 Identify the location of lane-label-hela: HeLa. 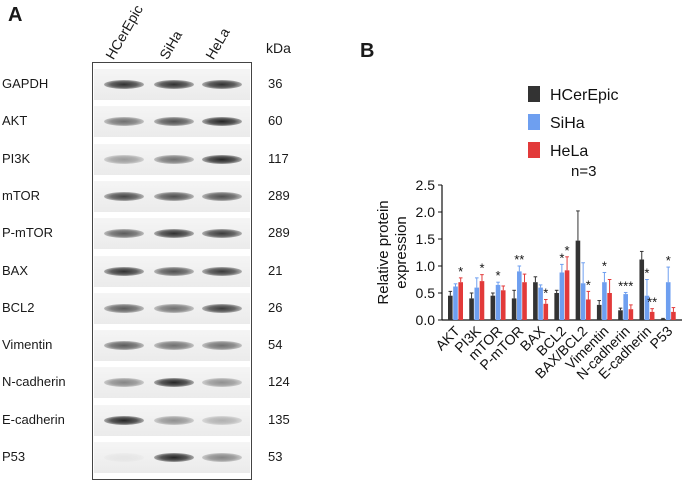
(217, 43).